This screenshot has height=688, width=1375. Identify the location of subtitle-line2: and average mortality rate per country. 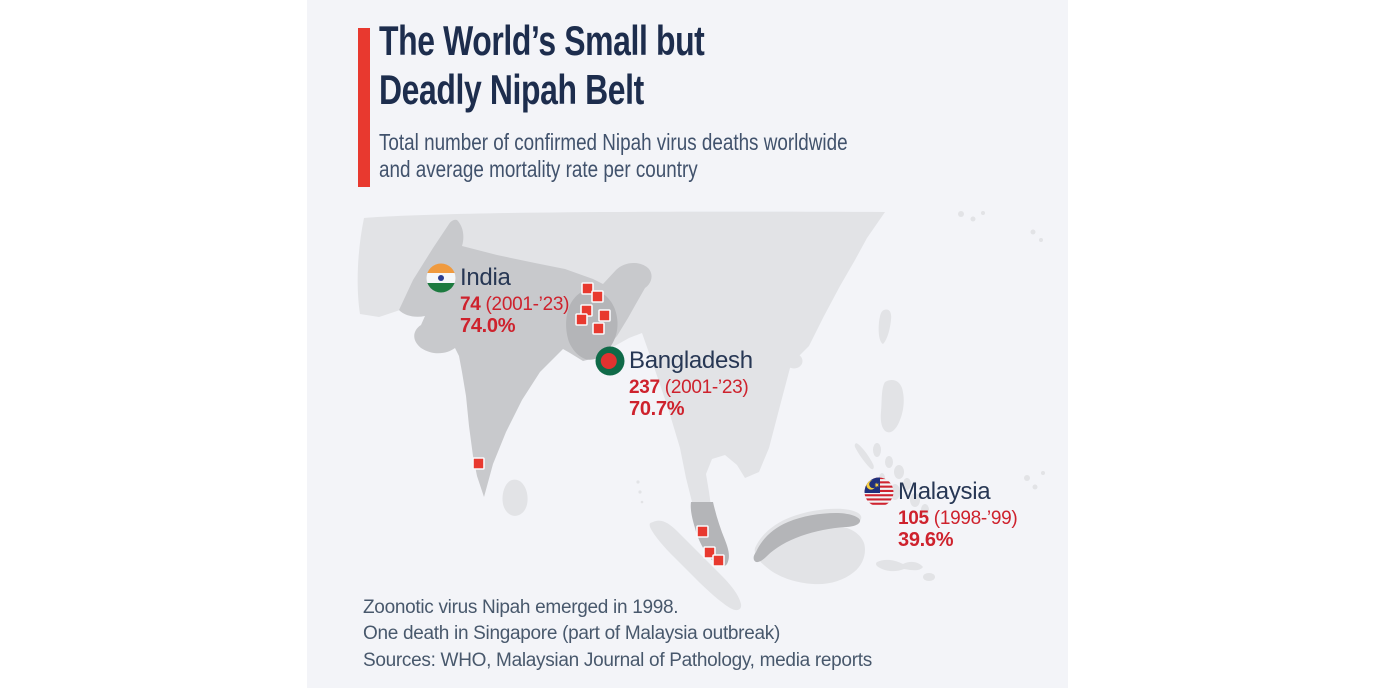
(538, 169).